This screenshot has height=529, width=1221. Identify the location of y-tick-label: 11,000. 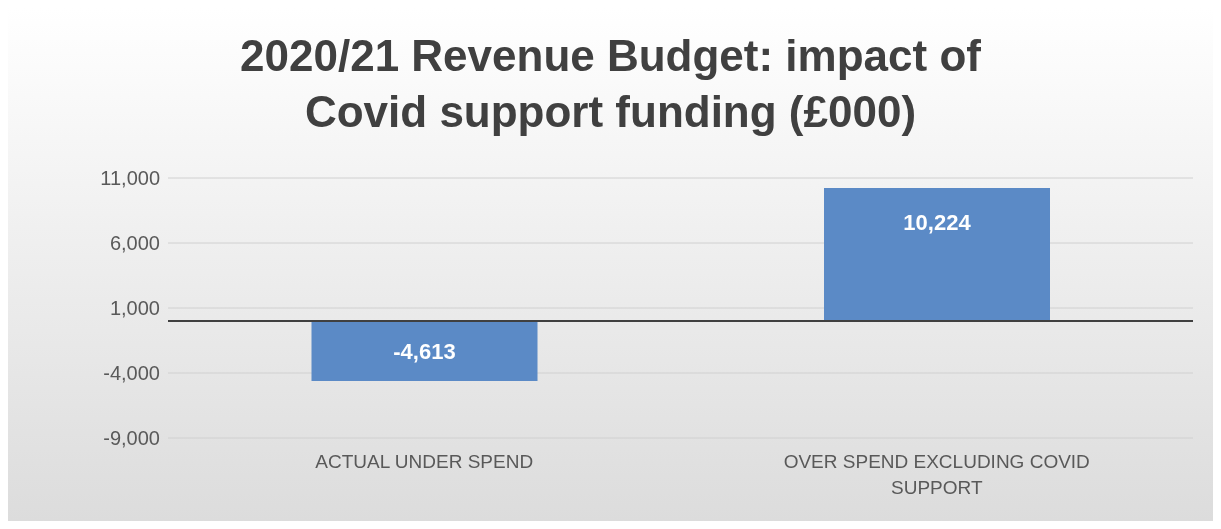
(130, 178).